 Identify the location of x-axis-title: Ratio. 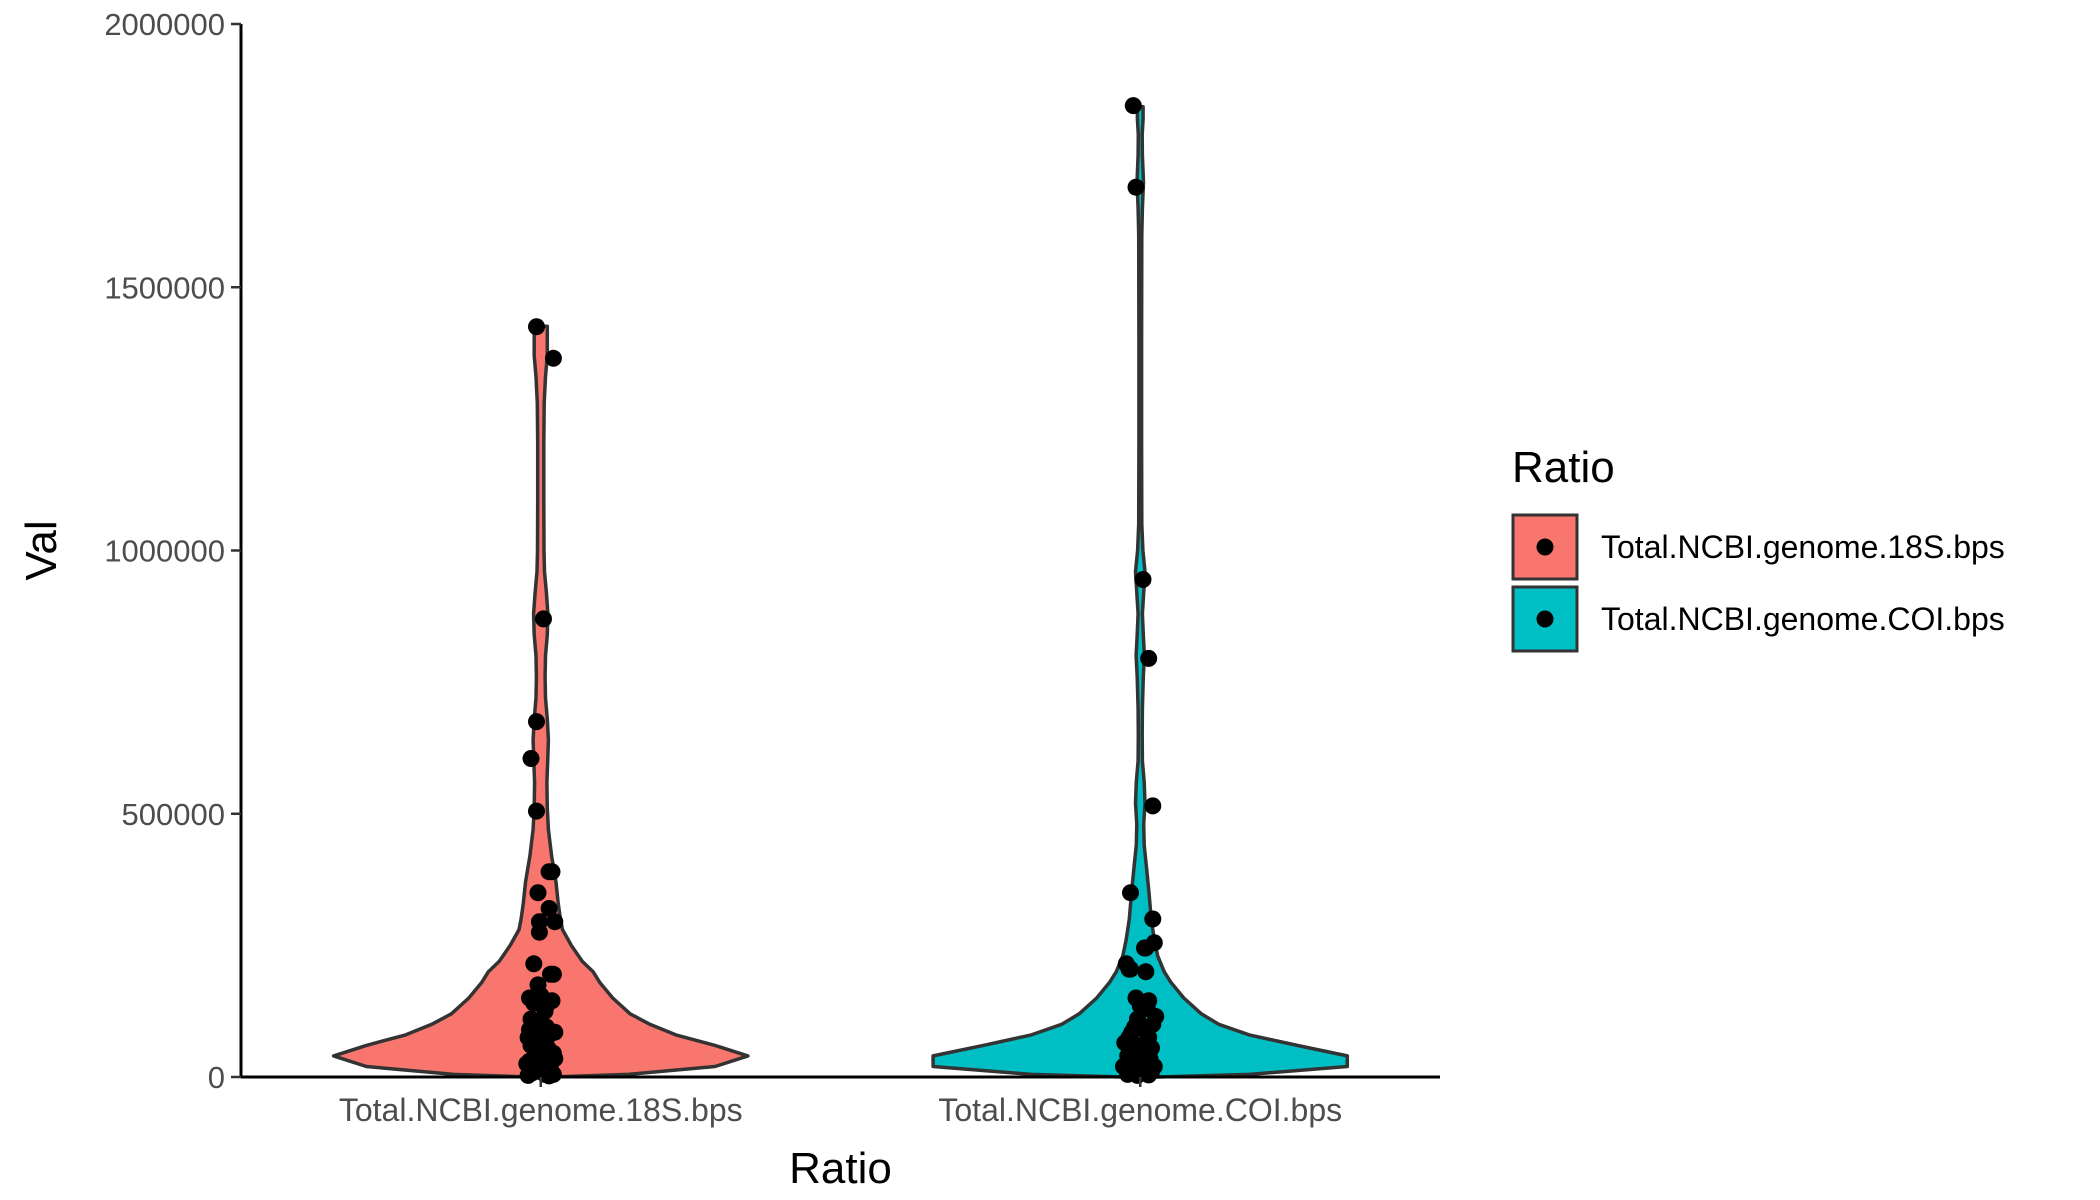
(840, 1168).